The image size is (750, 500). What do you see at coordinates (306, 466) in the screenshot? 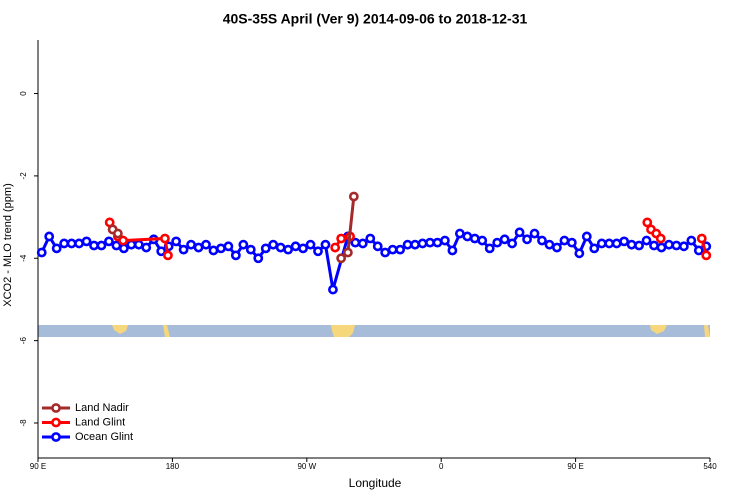
I see `x-tick-label: 90 W` at bounding box center [306, 466].